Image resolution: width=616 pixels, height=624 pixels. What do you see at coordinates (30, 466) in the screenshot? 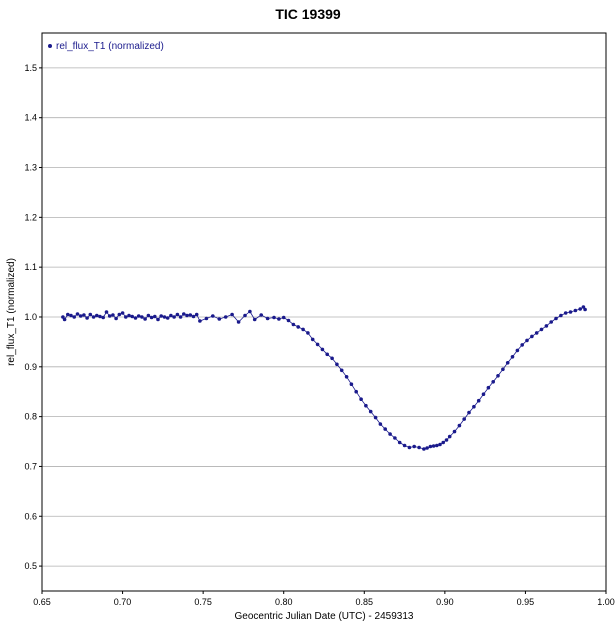
I see `y-tick-label: 0.7` at bounding box center [30, 466].